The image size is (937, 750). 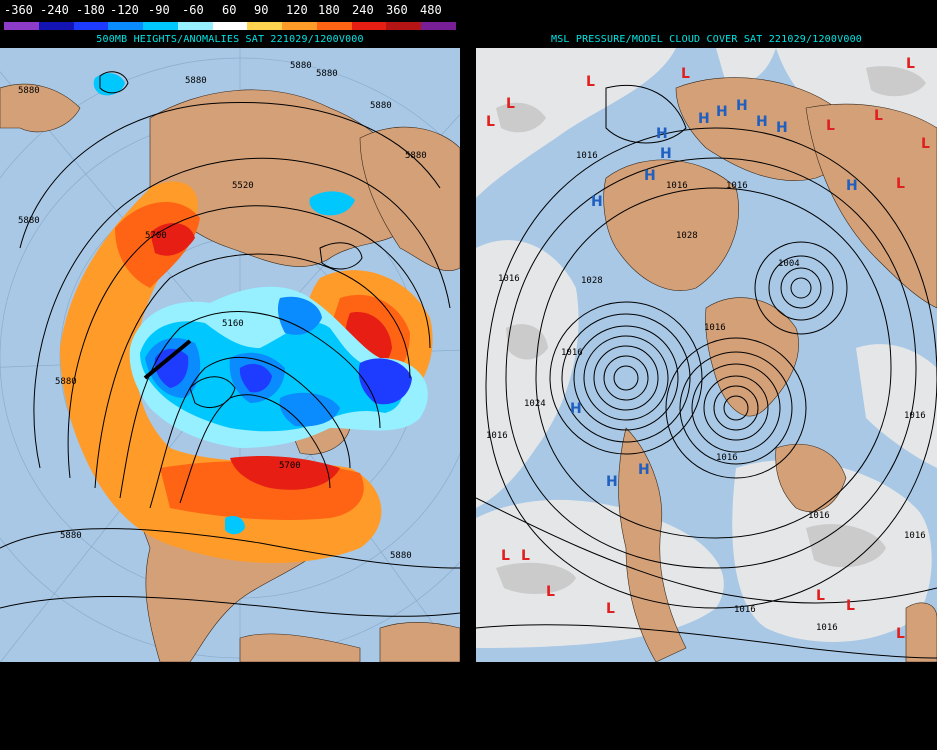 What do you see at coordinates (431, 10) in the screenshot?
I see `colorbar-tick-label: 480` at bounding box center [431, 10].